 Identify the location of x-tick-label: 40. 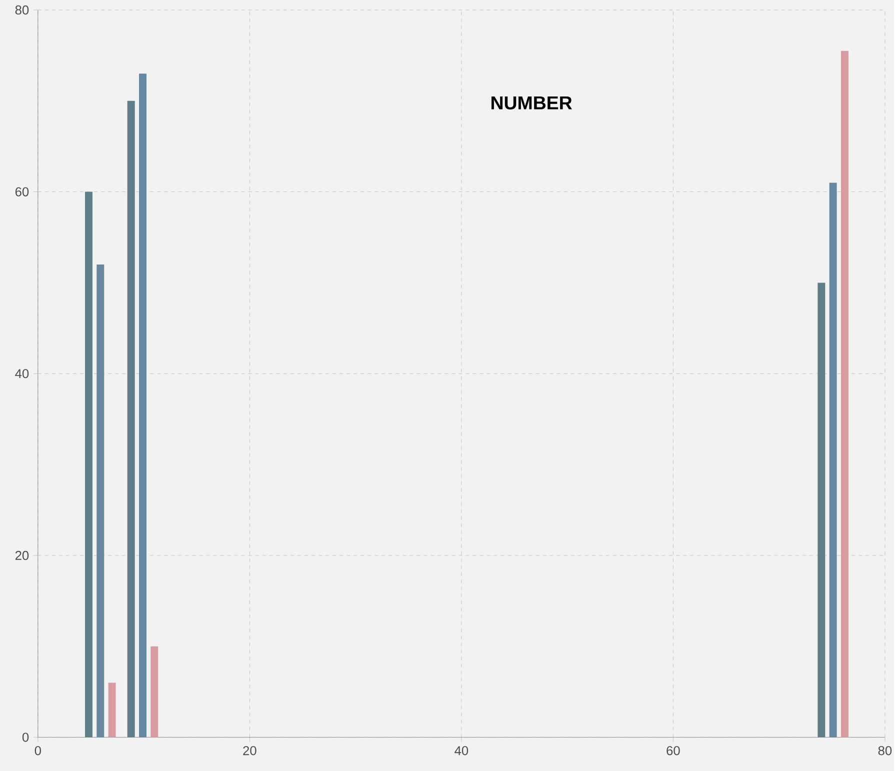
(461, 751).